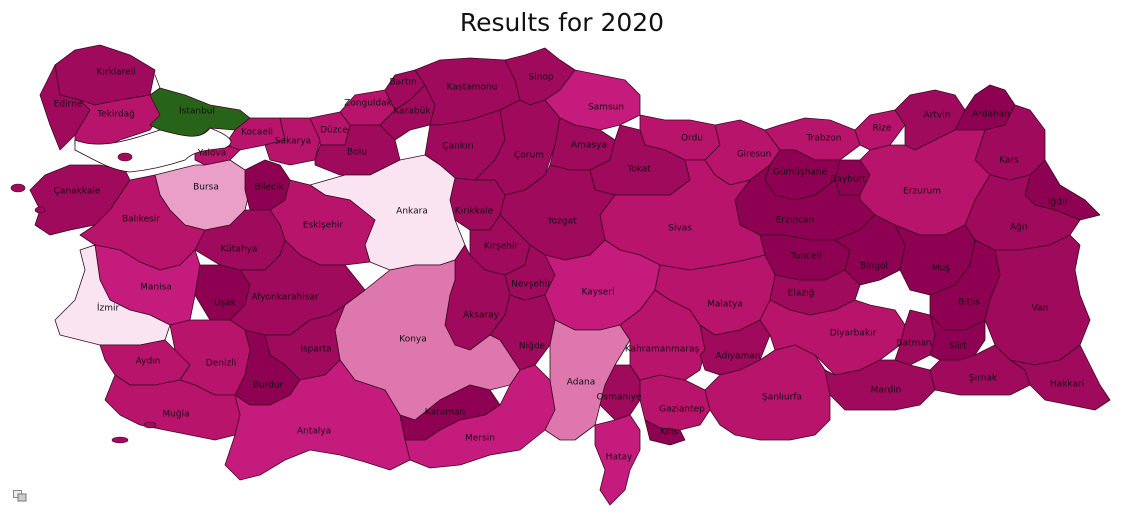  What do you see at coordinates (481, 316) in the screenshot?
I see `province-label-aksaray: Aksaray` at bounding box center [481, 316].